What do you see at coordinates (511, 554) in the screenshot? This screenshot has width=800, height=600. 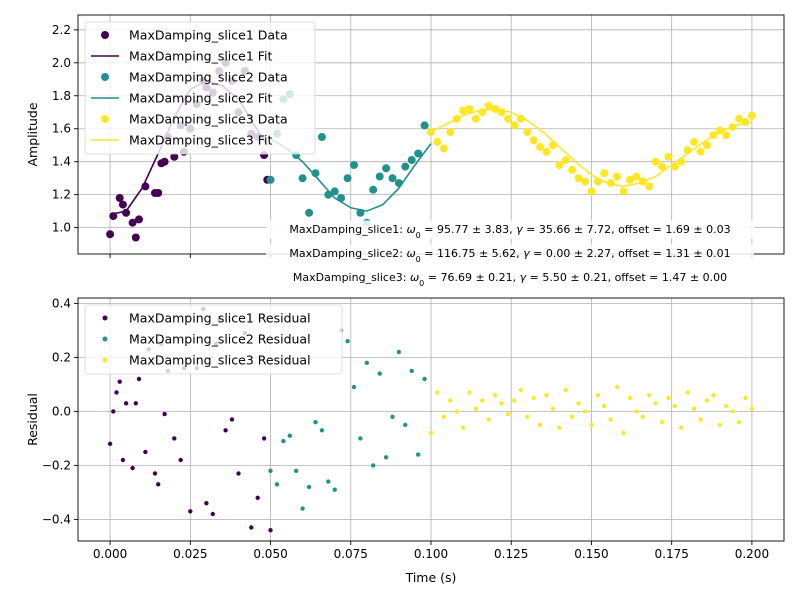 I see `x-tick-label: 0.125` at bounding box center [511, 554].